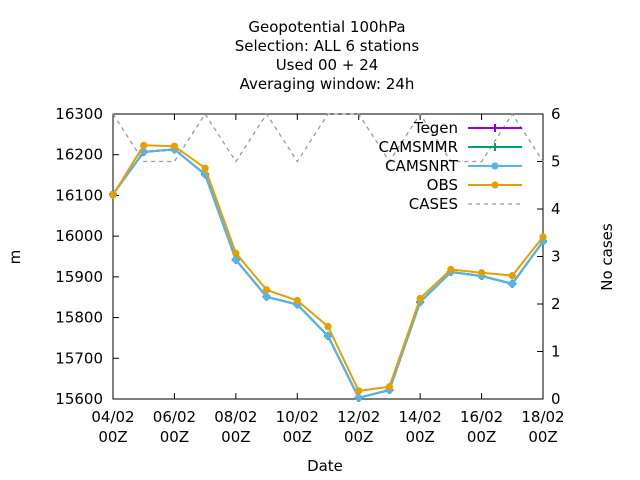 The height and width of the screenshot is (480, 640). What do you see at coordinates (327, 84) in the screenshot?
I see `title-line: Averaging window: 24h` at bounding box center [327, 84].